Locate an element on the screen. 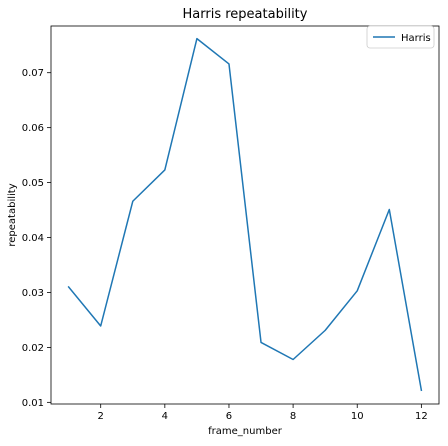 Image resolution: width=448 pixels, height=446 pixels. y-tick-label: 0.04 is located at coordinates (33, 238).